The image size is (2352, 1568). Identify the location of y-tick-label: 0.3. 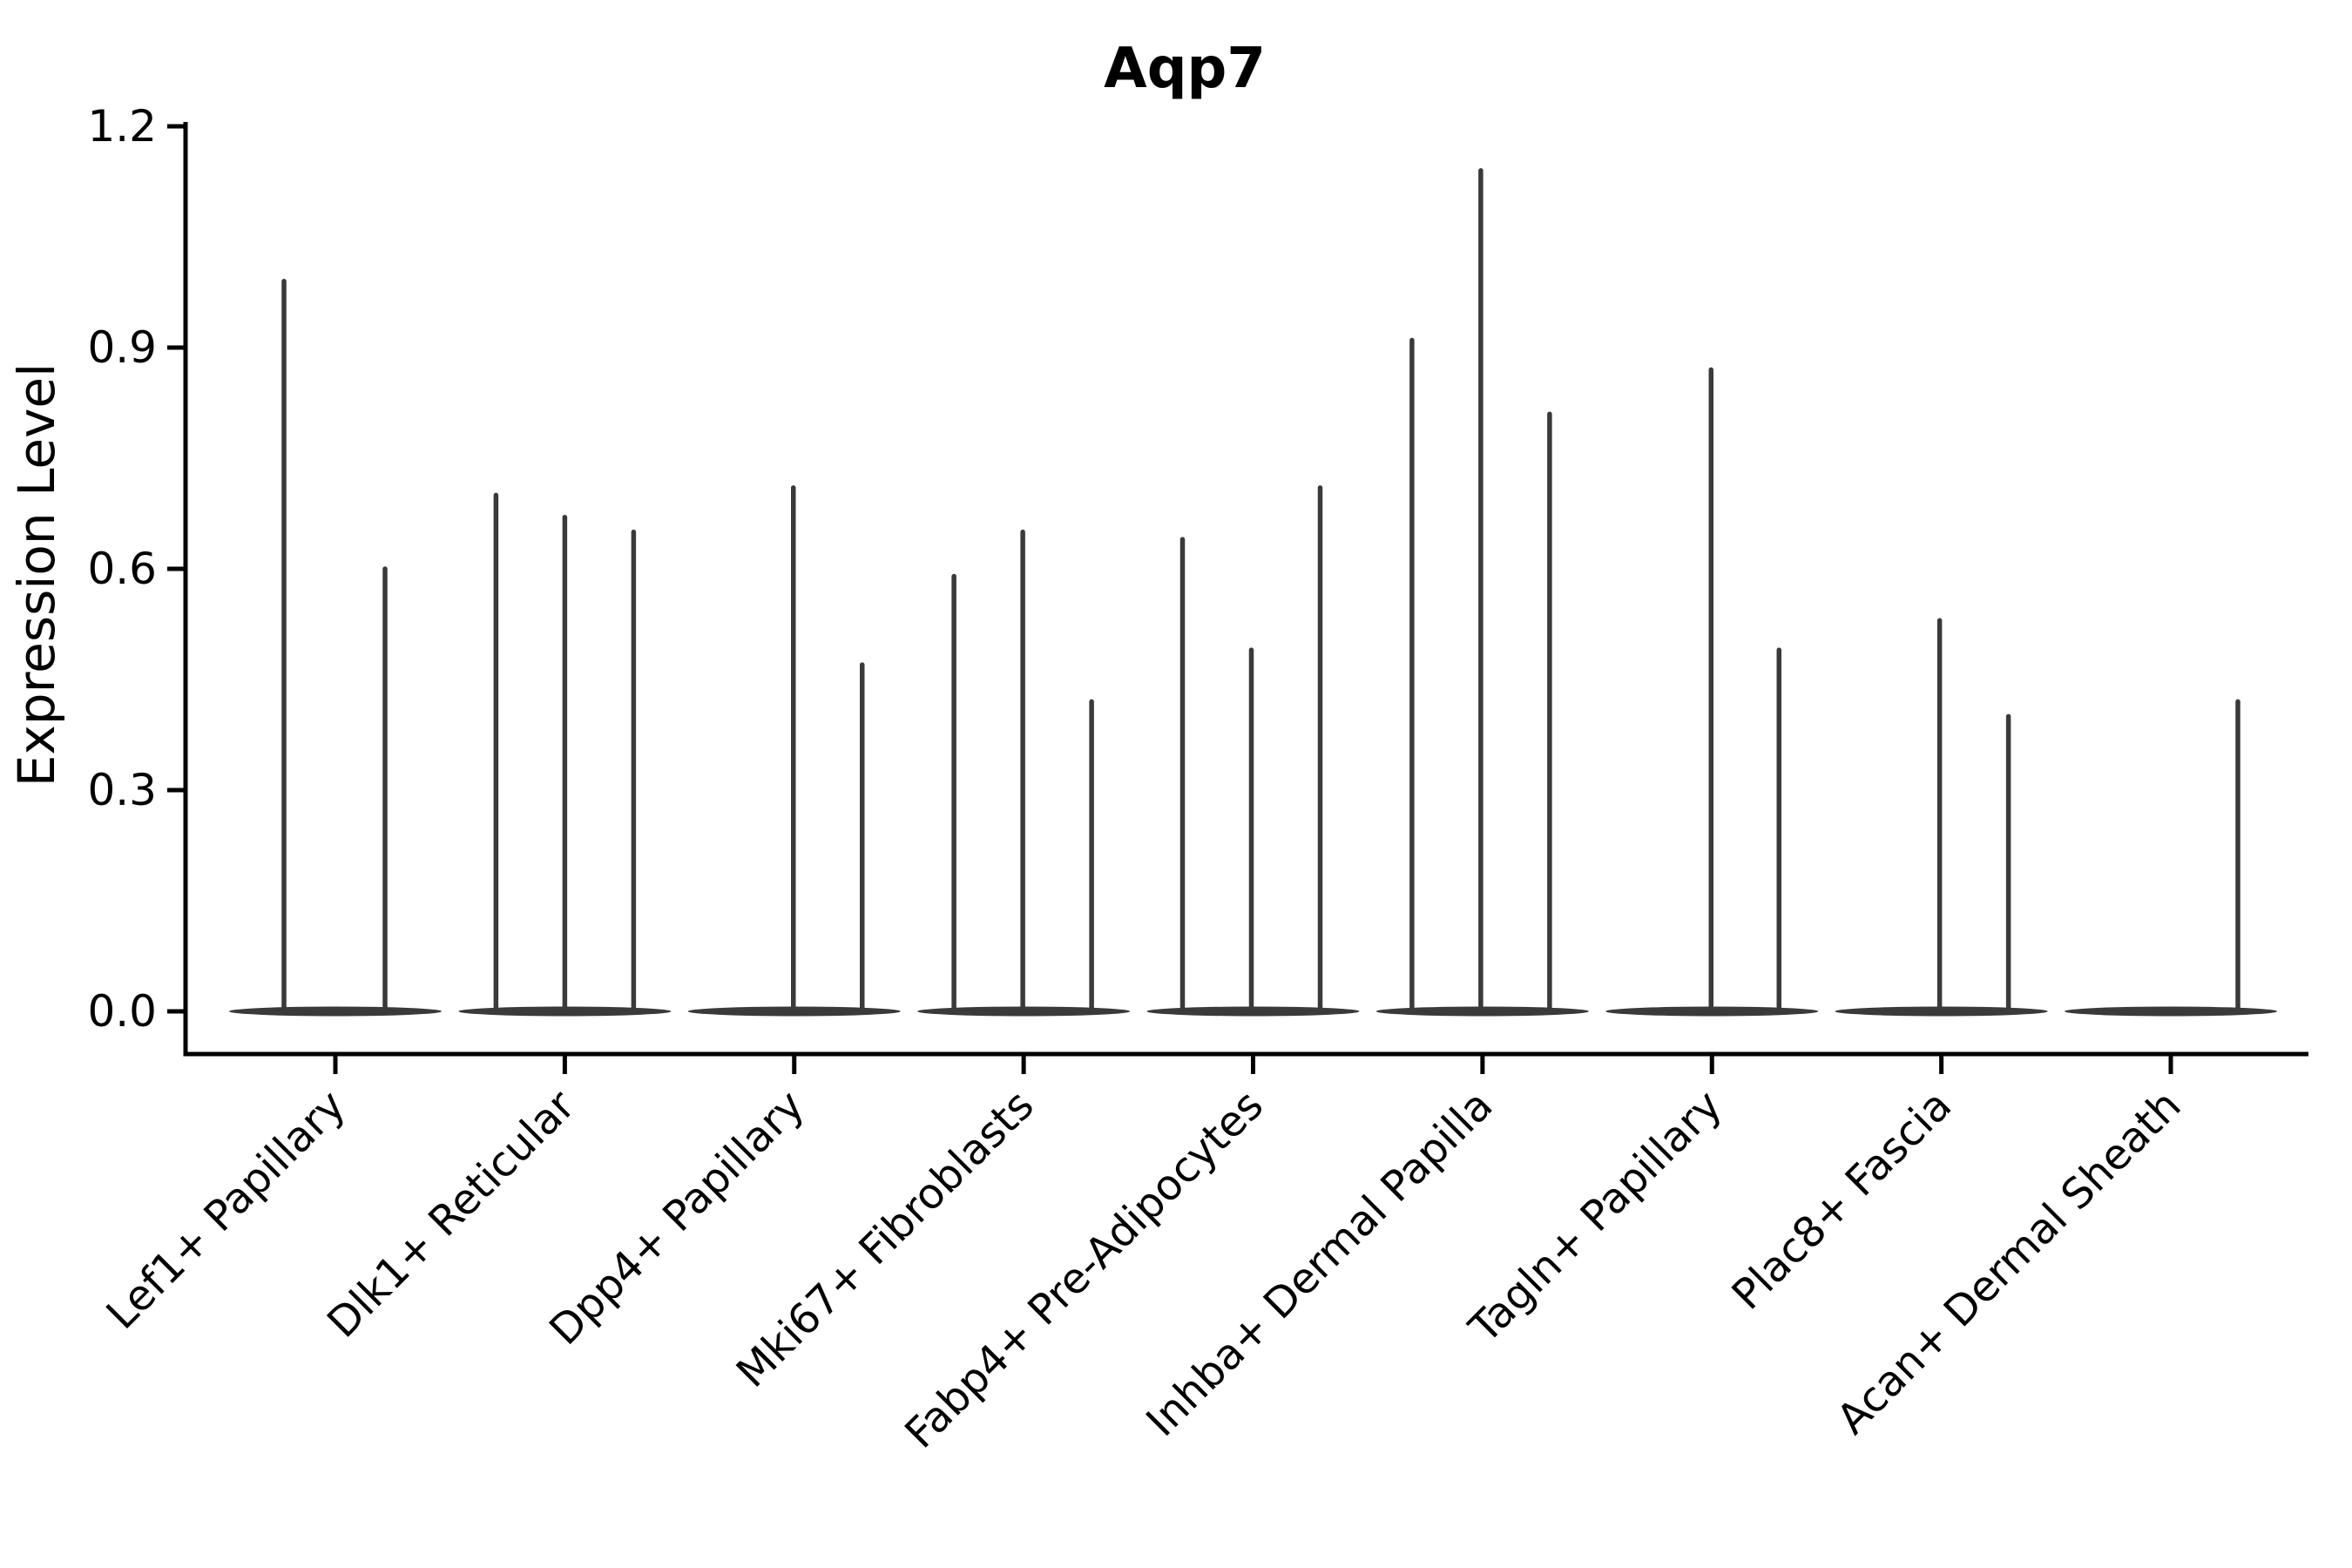
(122, 790).